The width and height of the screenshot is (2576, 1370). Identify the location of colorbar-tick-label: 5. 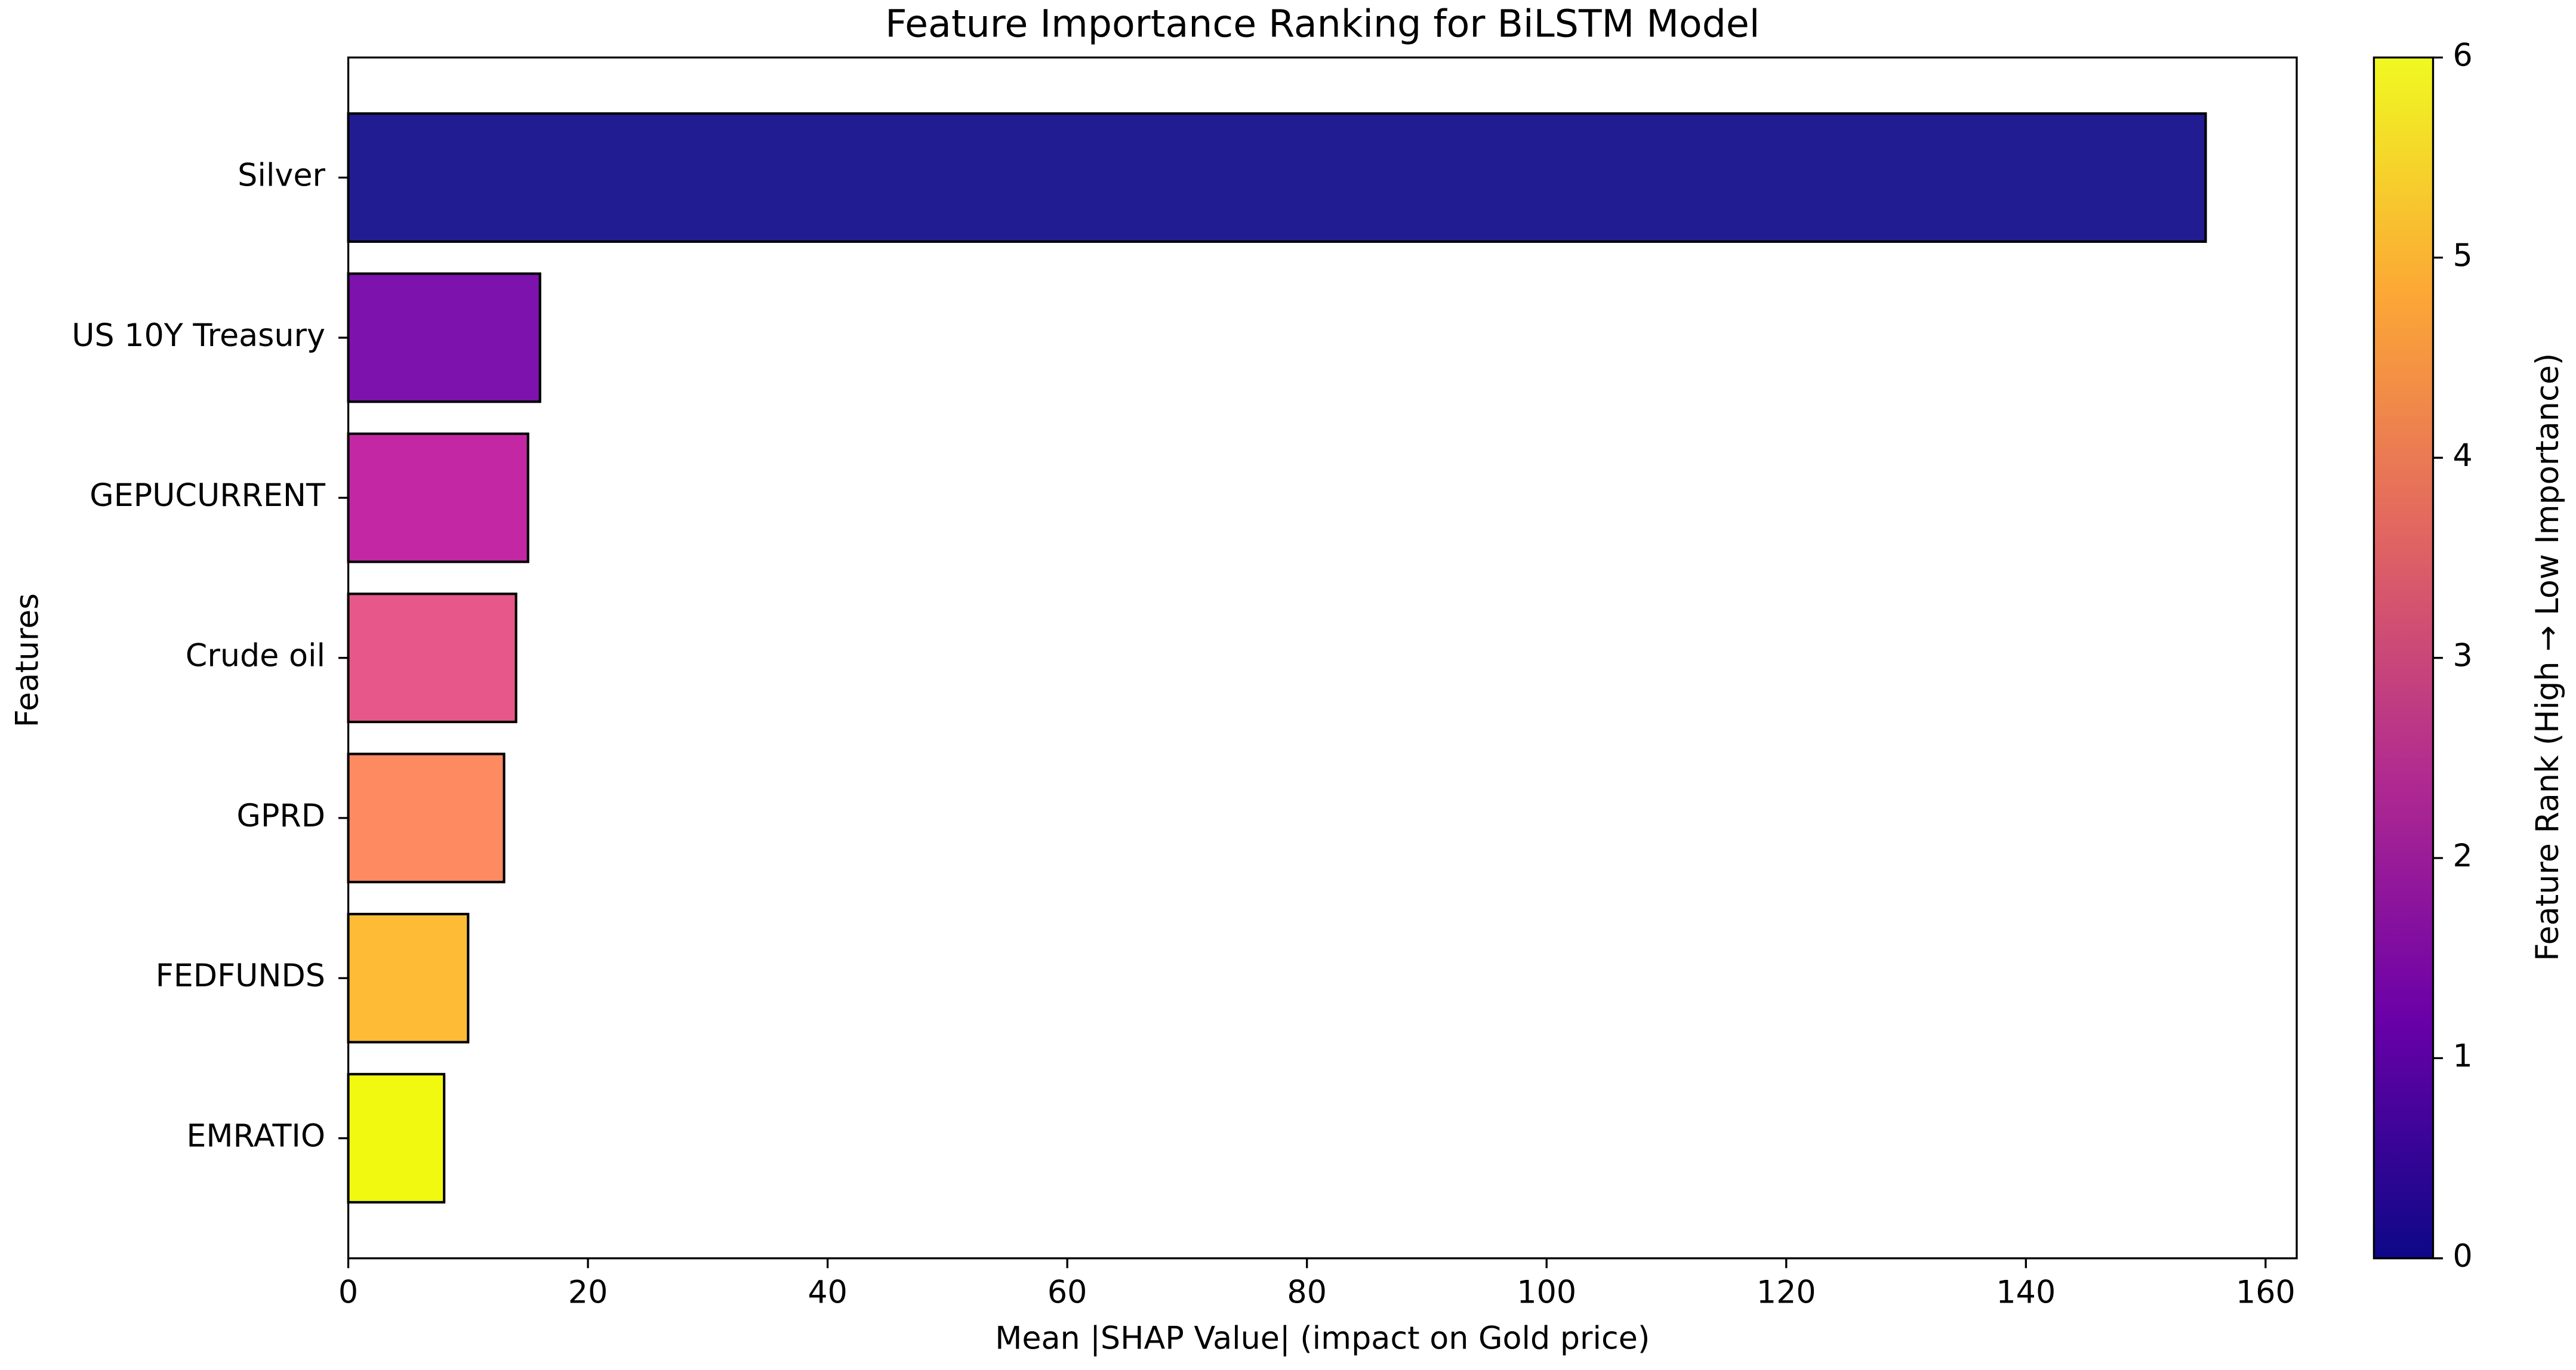
(2463, 256).